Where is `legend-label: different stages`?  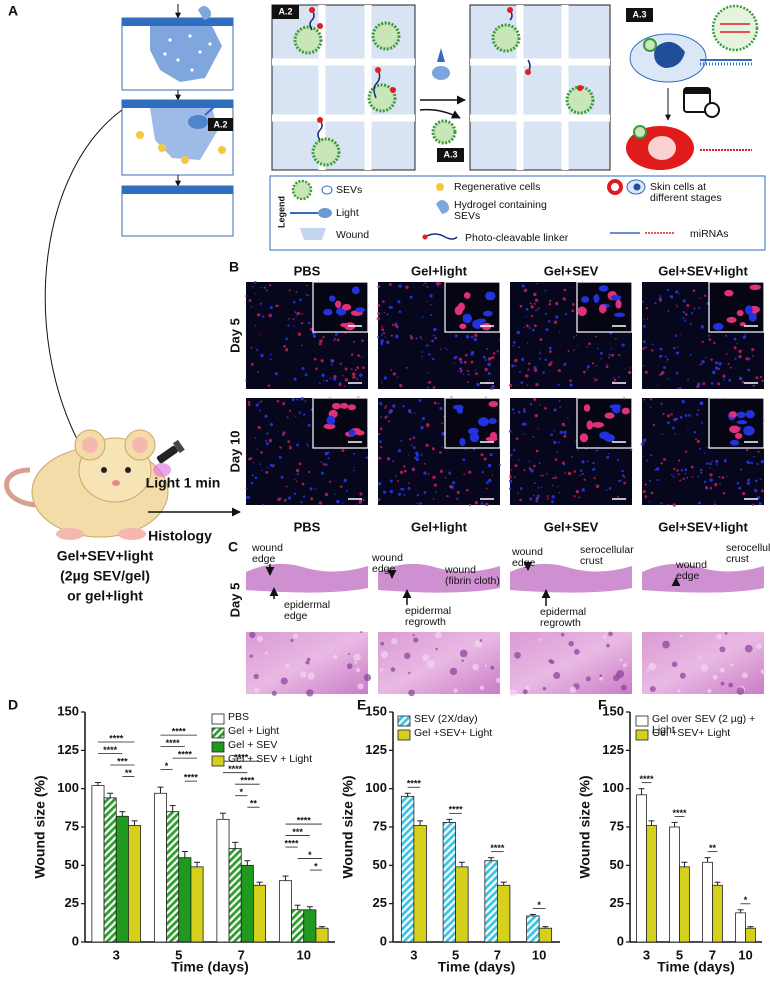
legend-label: different stages is located at coordinates (686, 198).